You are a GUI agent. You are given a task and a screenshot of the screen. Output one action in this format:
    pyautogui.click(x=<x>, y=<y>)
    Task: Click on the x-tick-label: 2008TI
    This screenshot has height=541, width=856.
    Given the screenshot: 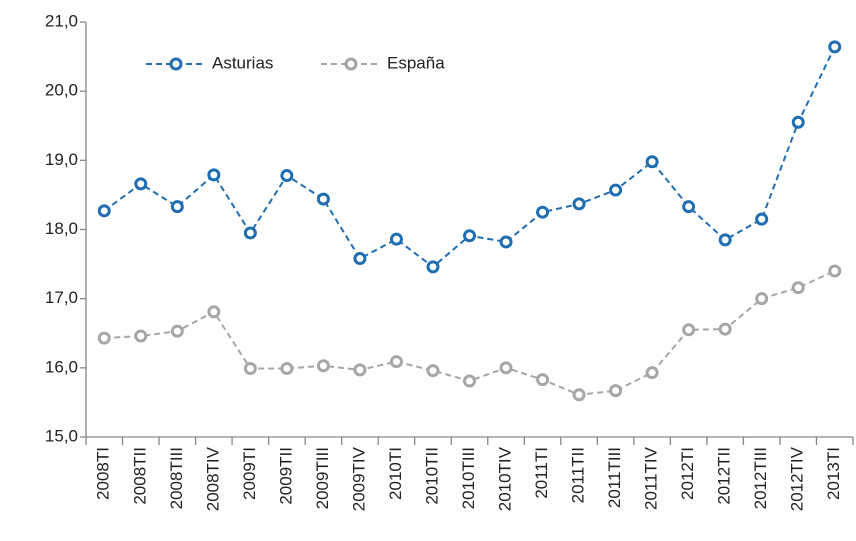 What is the action you would take?
    pyautogui.click(x=103, y=473)
    